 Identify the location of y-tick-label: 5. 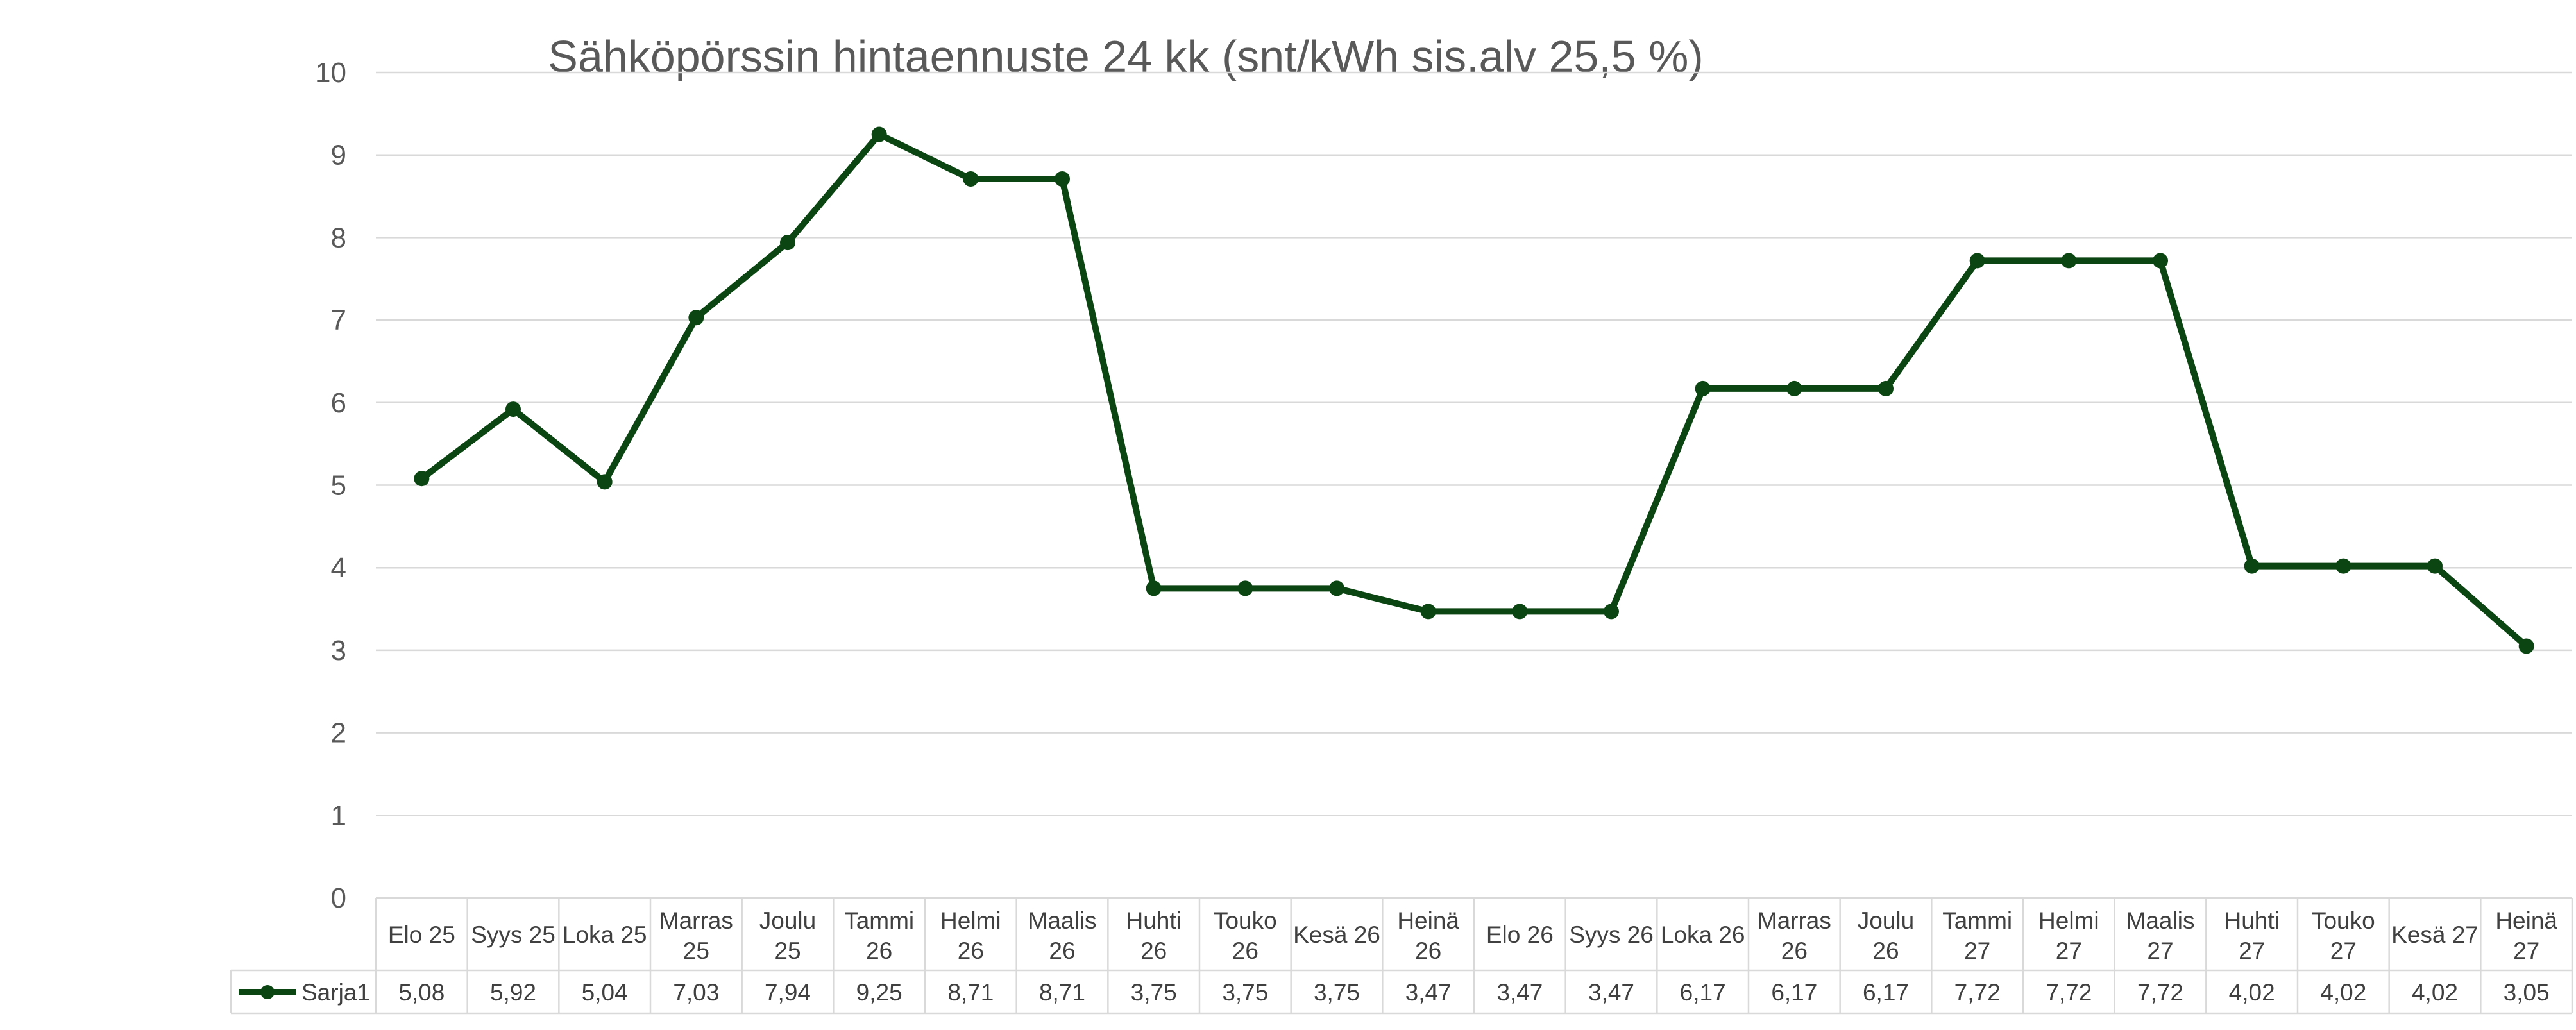
(338, 486).